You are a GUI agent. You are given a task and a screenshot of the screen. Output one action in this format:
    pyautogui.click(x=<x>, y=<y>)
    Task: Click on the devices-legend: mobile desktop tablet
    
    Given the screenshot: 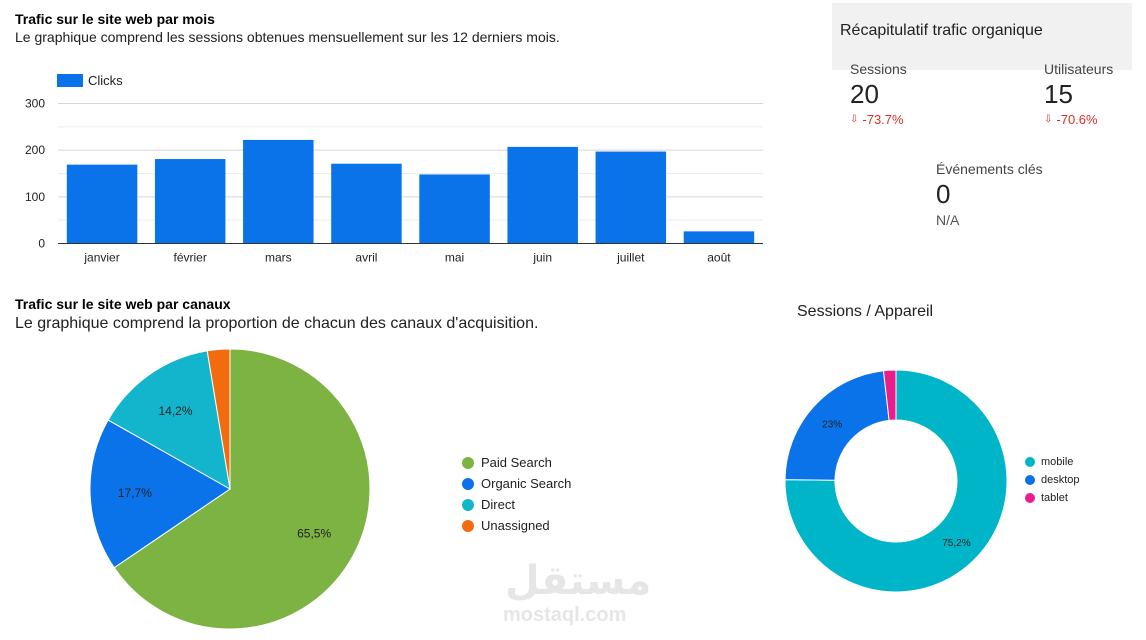 What is the action you would take?
    pyautogui.click(x=1052, y=480)
    